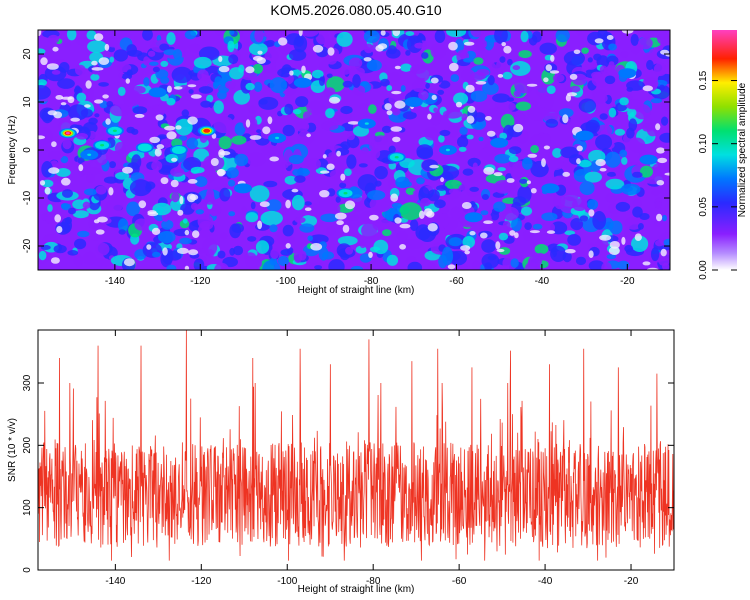 The image size is (750, 600). What do you see at coordinates (371, 281) in the screenshot?
I see `heatmap-x-tick-label: -80` at bounding box center [371, 281].